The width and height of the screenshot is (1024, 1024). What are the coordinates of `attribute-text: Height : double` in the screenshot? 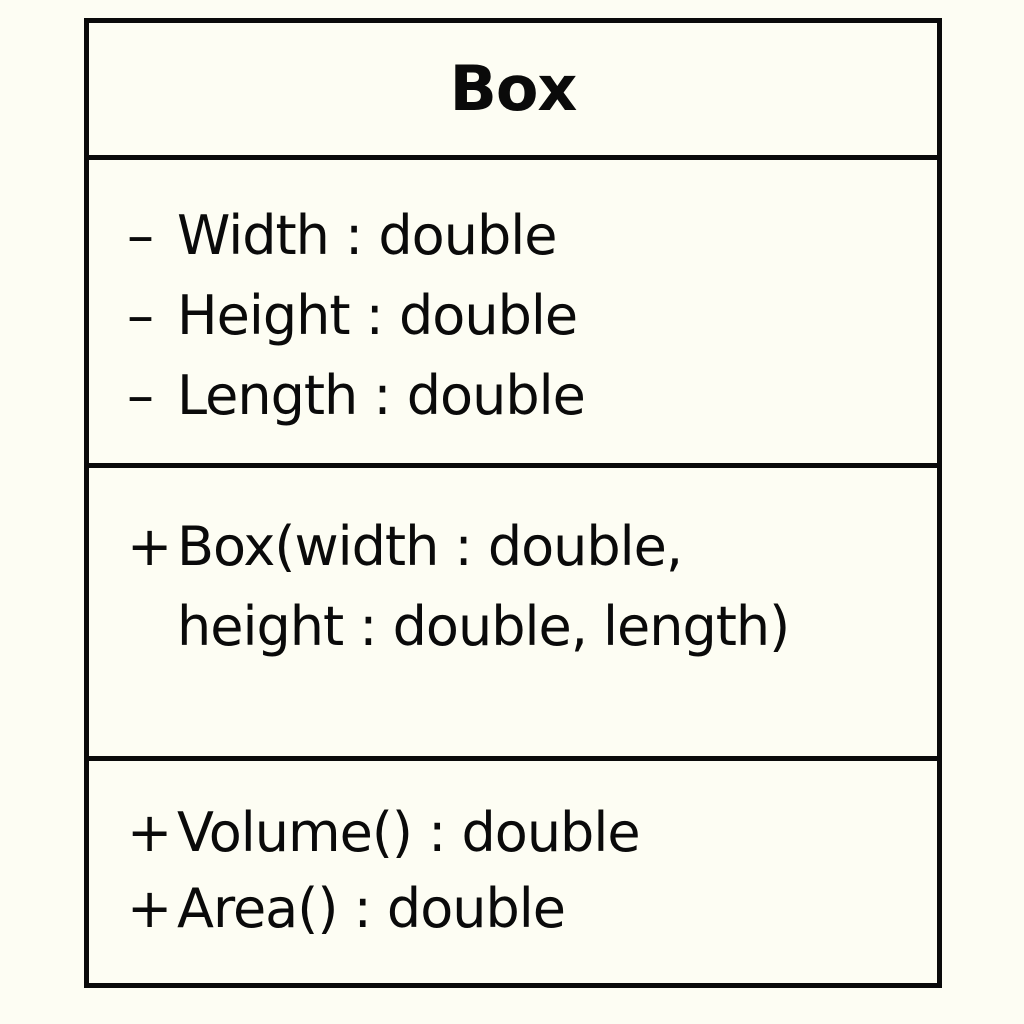 It's located at (377, 315).